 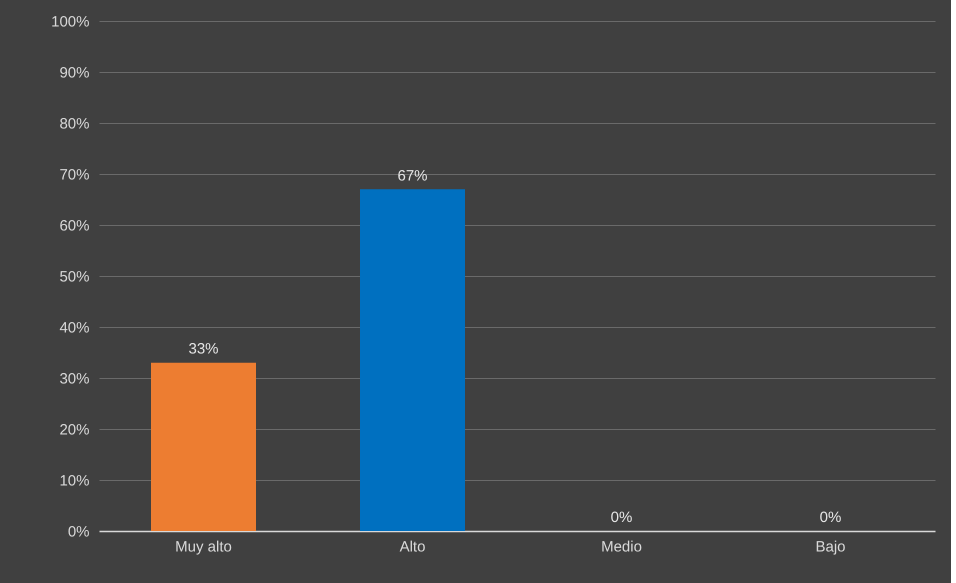 I want to click on x-tick-label: Alto, so click(x=413, y=547).